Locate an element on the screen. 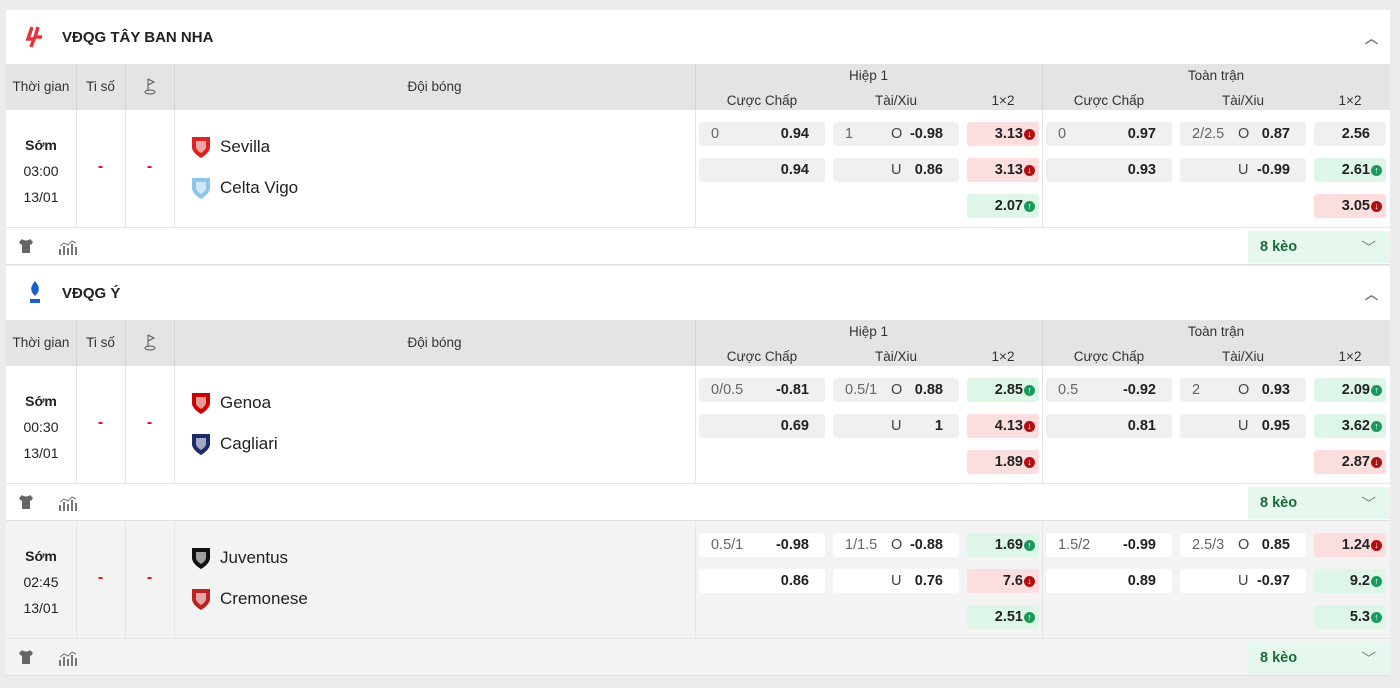 This screenshot has width=1400, height=688. odds-value: -0.98 is located at coordinates (792, 545).